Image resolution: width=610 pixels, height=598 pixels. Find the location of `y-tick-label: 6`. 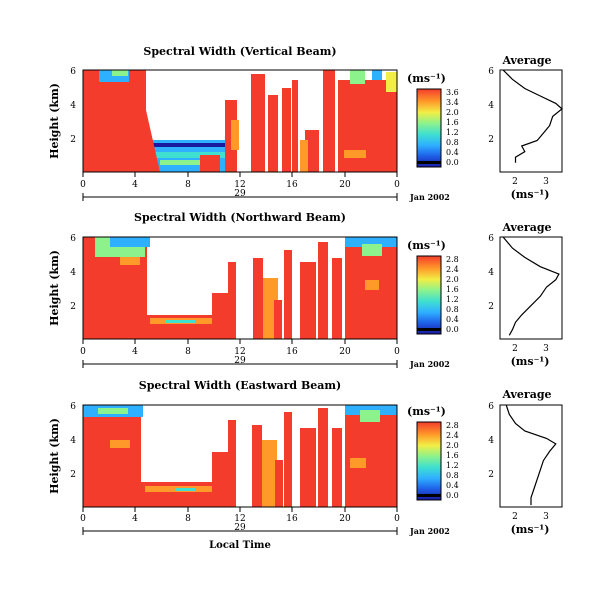

y-tick-label: 6 is located at coordinates (73, 72).